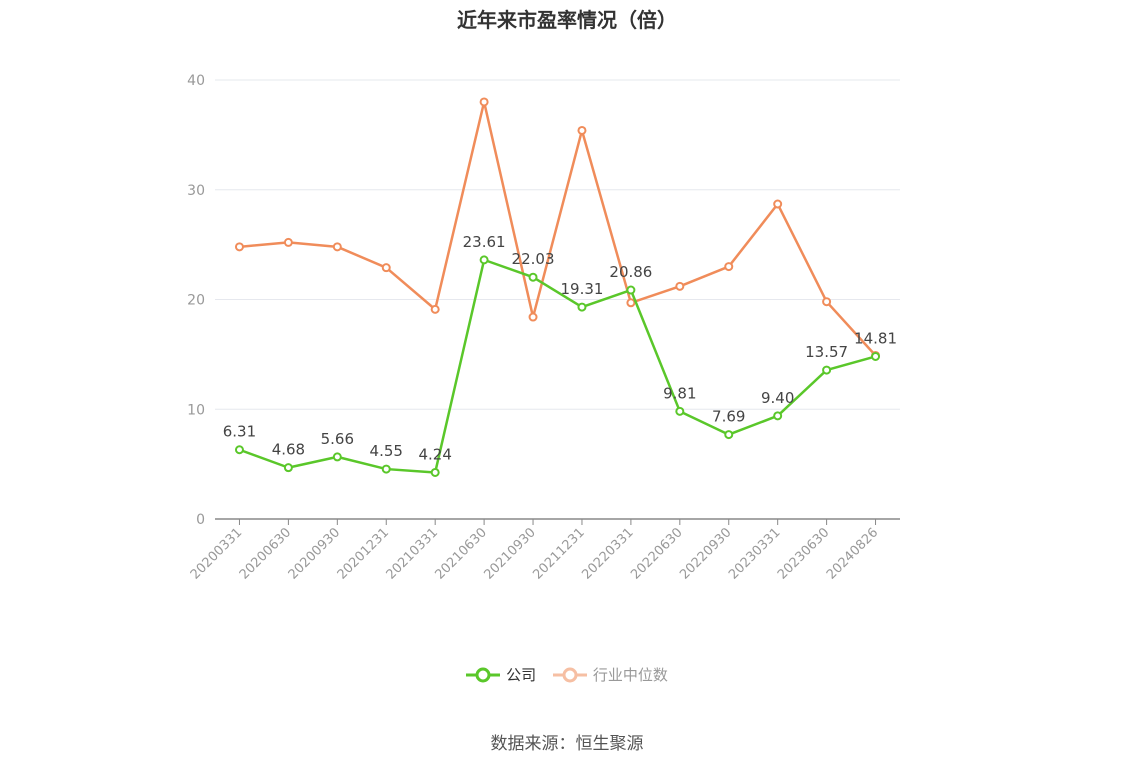  What do you see at coordinates (852, 553) in the screenshot?
I see `x-tick-label: 20240826` at bounding box center [852, 553].